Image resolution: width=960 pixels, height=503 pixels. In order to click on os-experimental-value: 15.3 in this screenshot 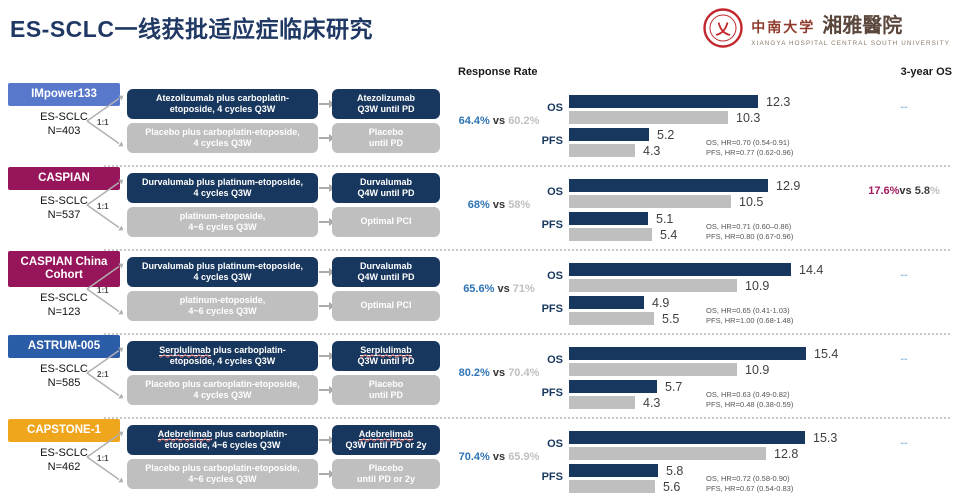, I will do `click(825, 437)`.